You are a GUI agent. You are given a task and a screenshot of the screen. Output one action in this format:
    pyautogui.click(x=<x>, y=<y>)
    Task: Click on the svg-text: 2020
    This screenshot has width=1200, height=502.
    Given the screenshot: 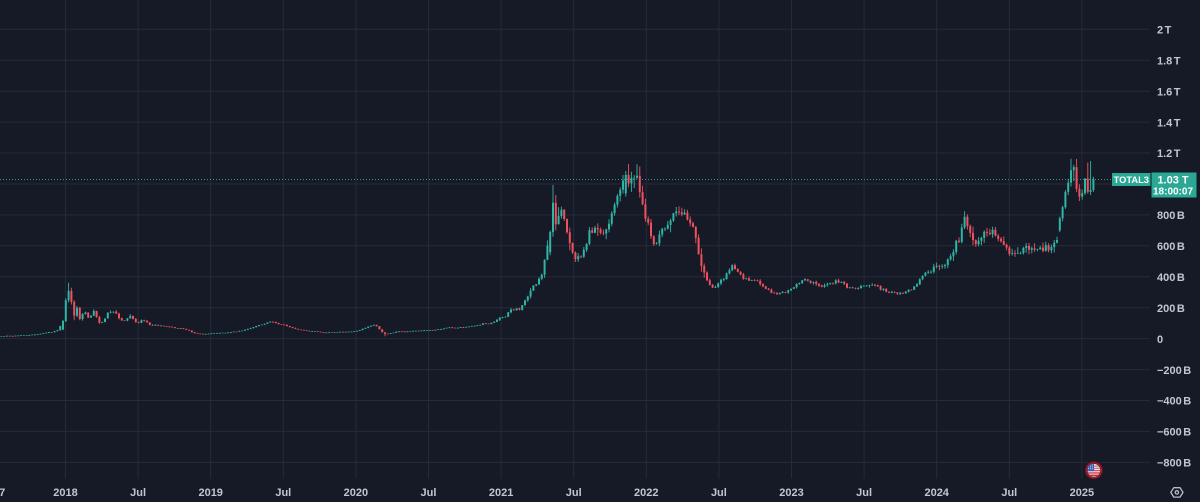 What is the action you would take?
    pyautogui.click(x=356, y=493)
    